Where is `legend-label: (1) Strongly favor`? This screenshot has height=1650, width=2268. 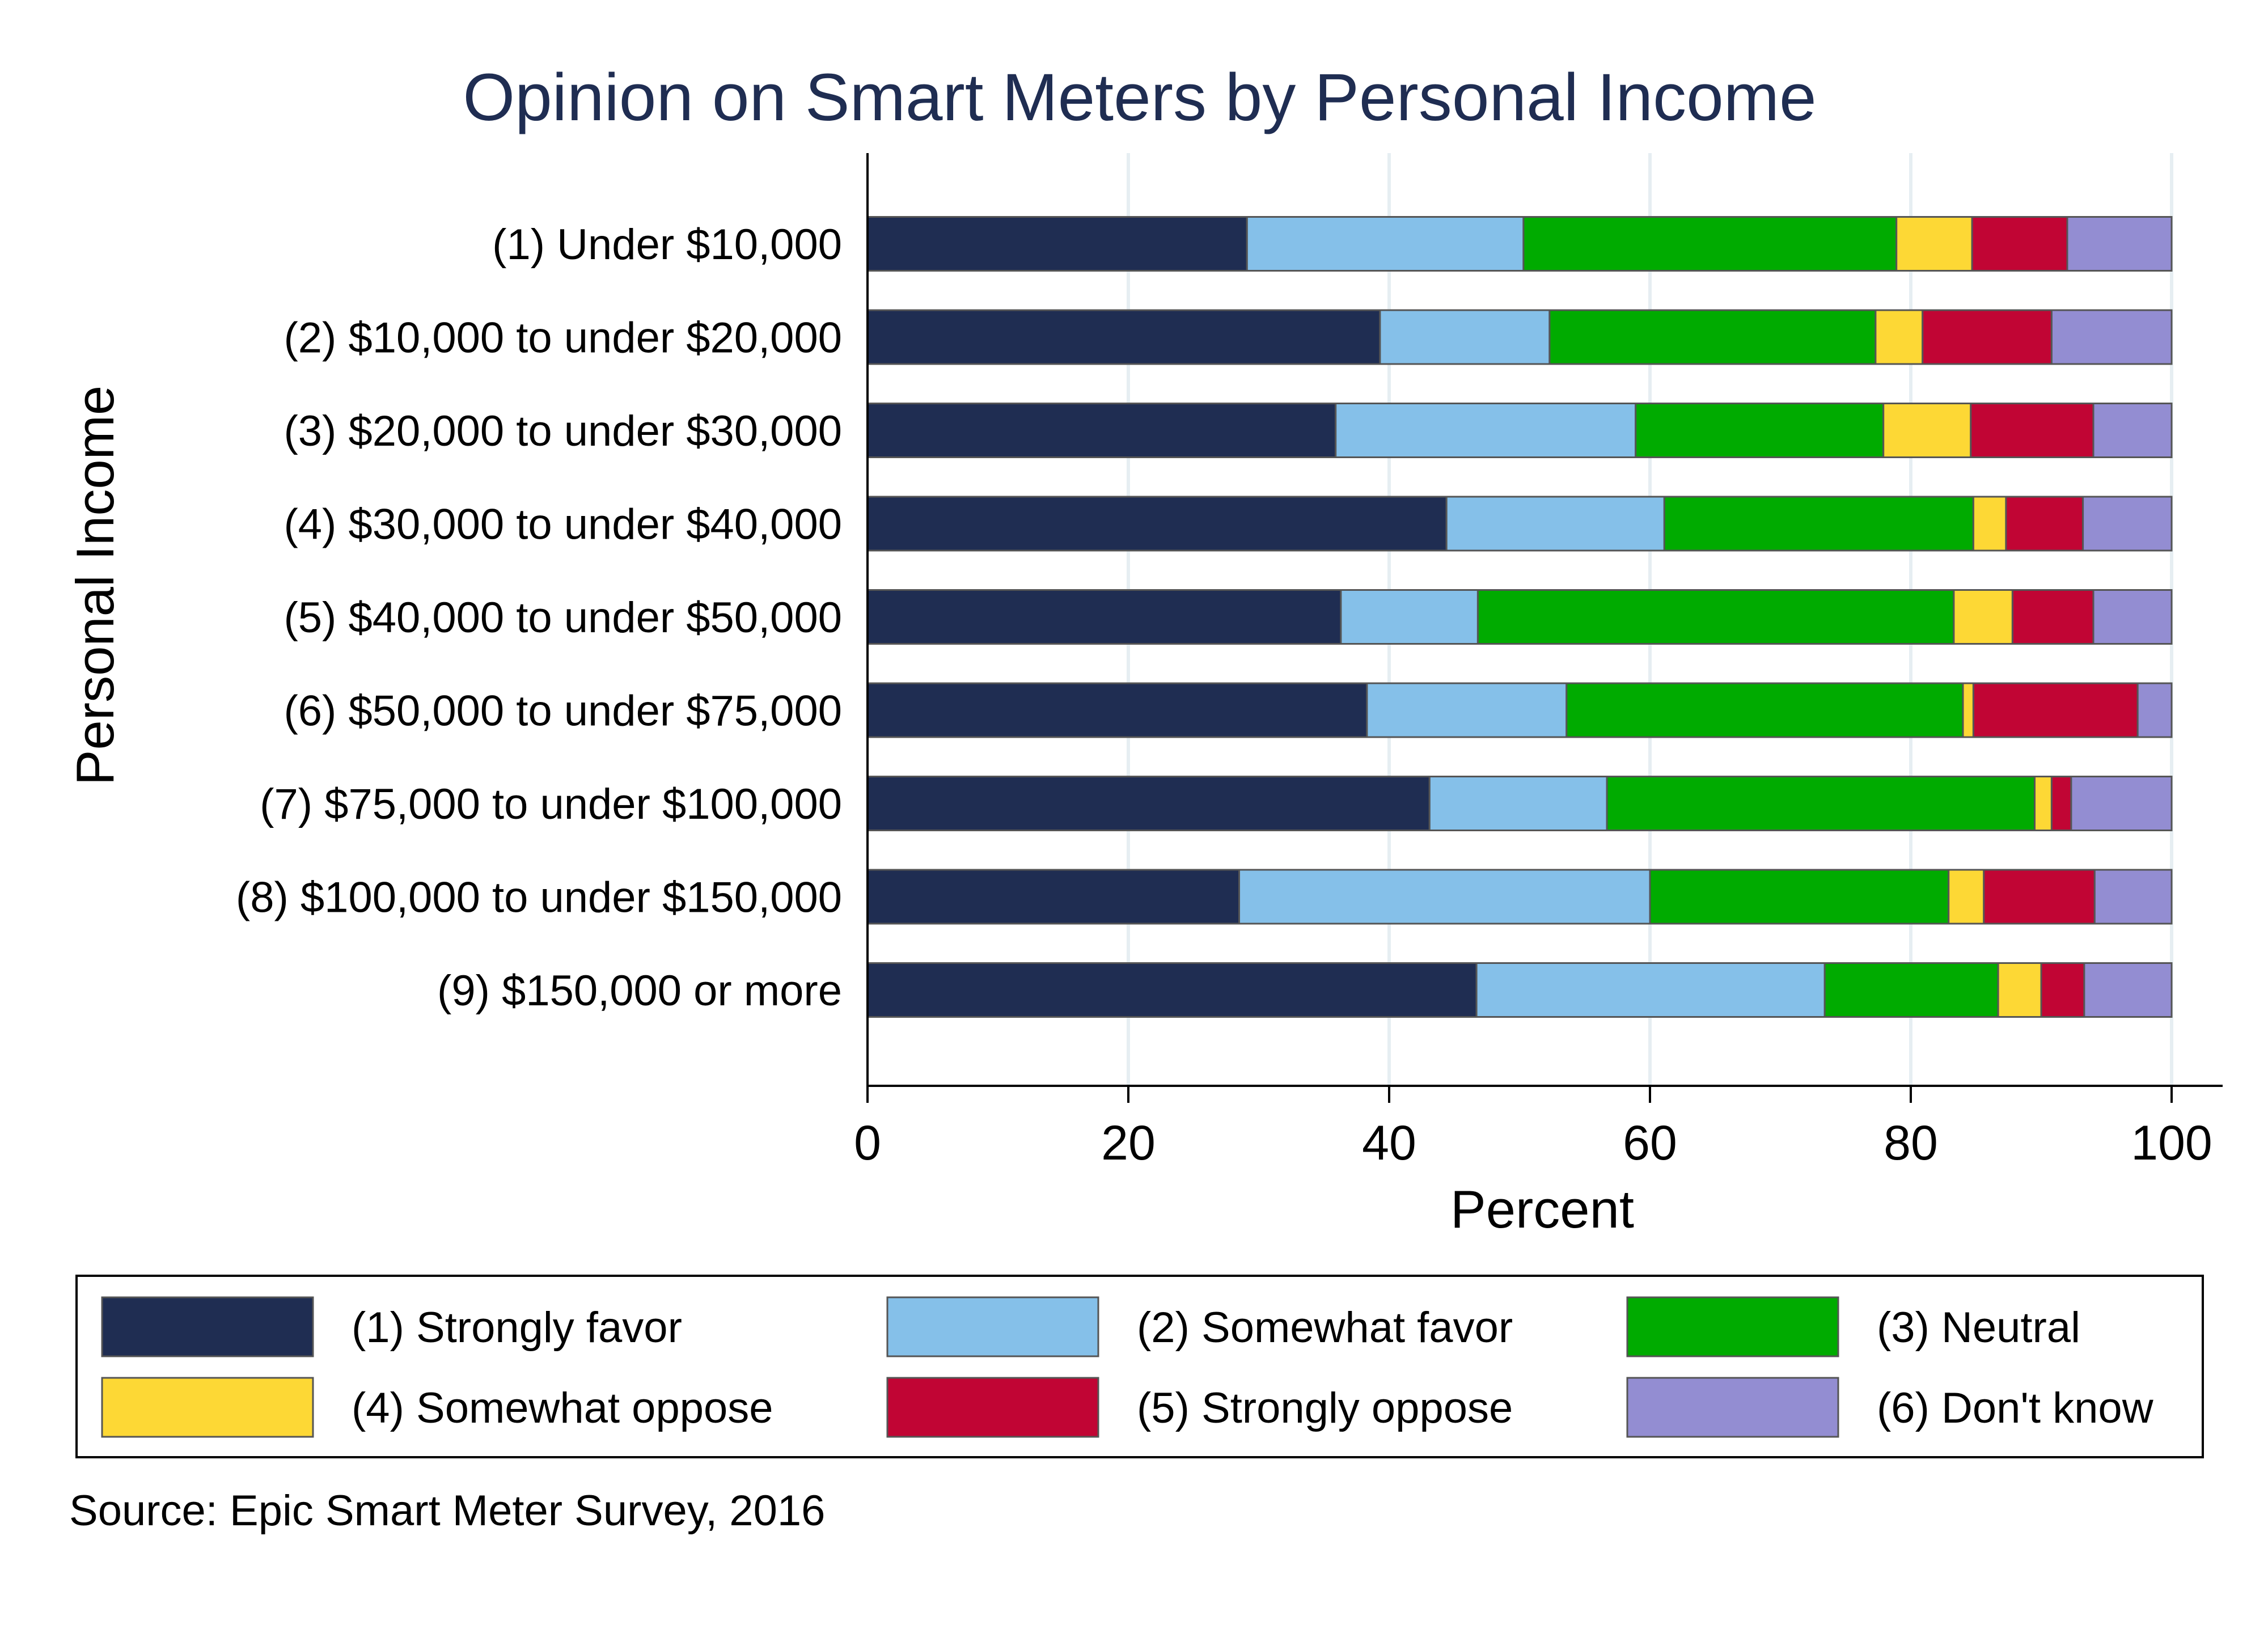
legend-label: (1) Strongly favor is located at coordinates (517, 1328).